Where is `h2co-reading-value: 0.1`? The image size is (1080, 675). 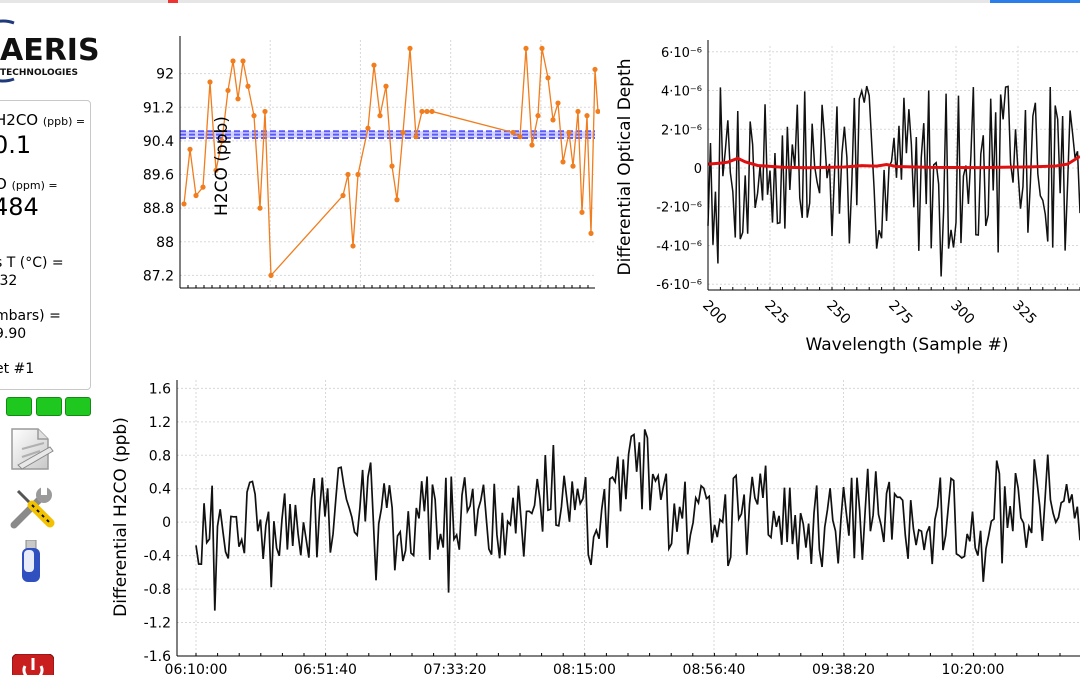 h2co-reading-value: 0.1 is located at coordinates (16, 145).